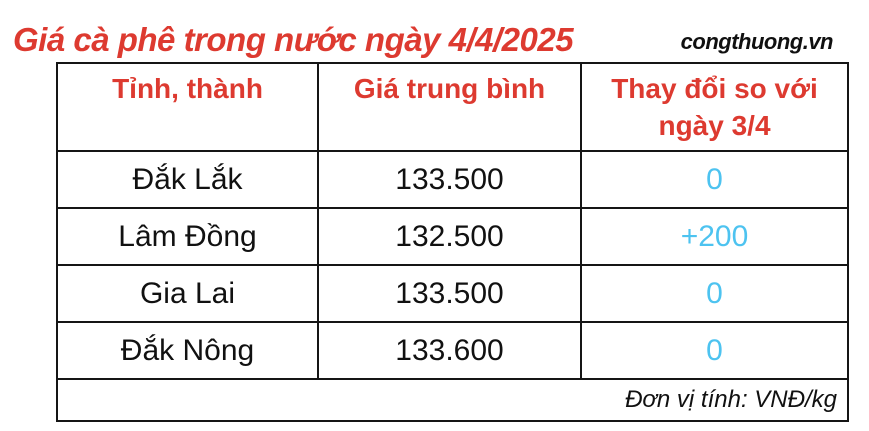  Describe the element at coordinates (452, 400) in the screenshot. I see `table-footer-row: Đơn vị tính: VNĐ/kg` at that location.